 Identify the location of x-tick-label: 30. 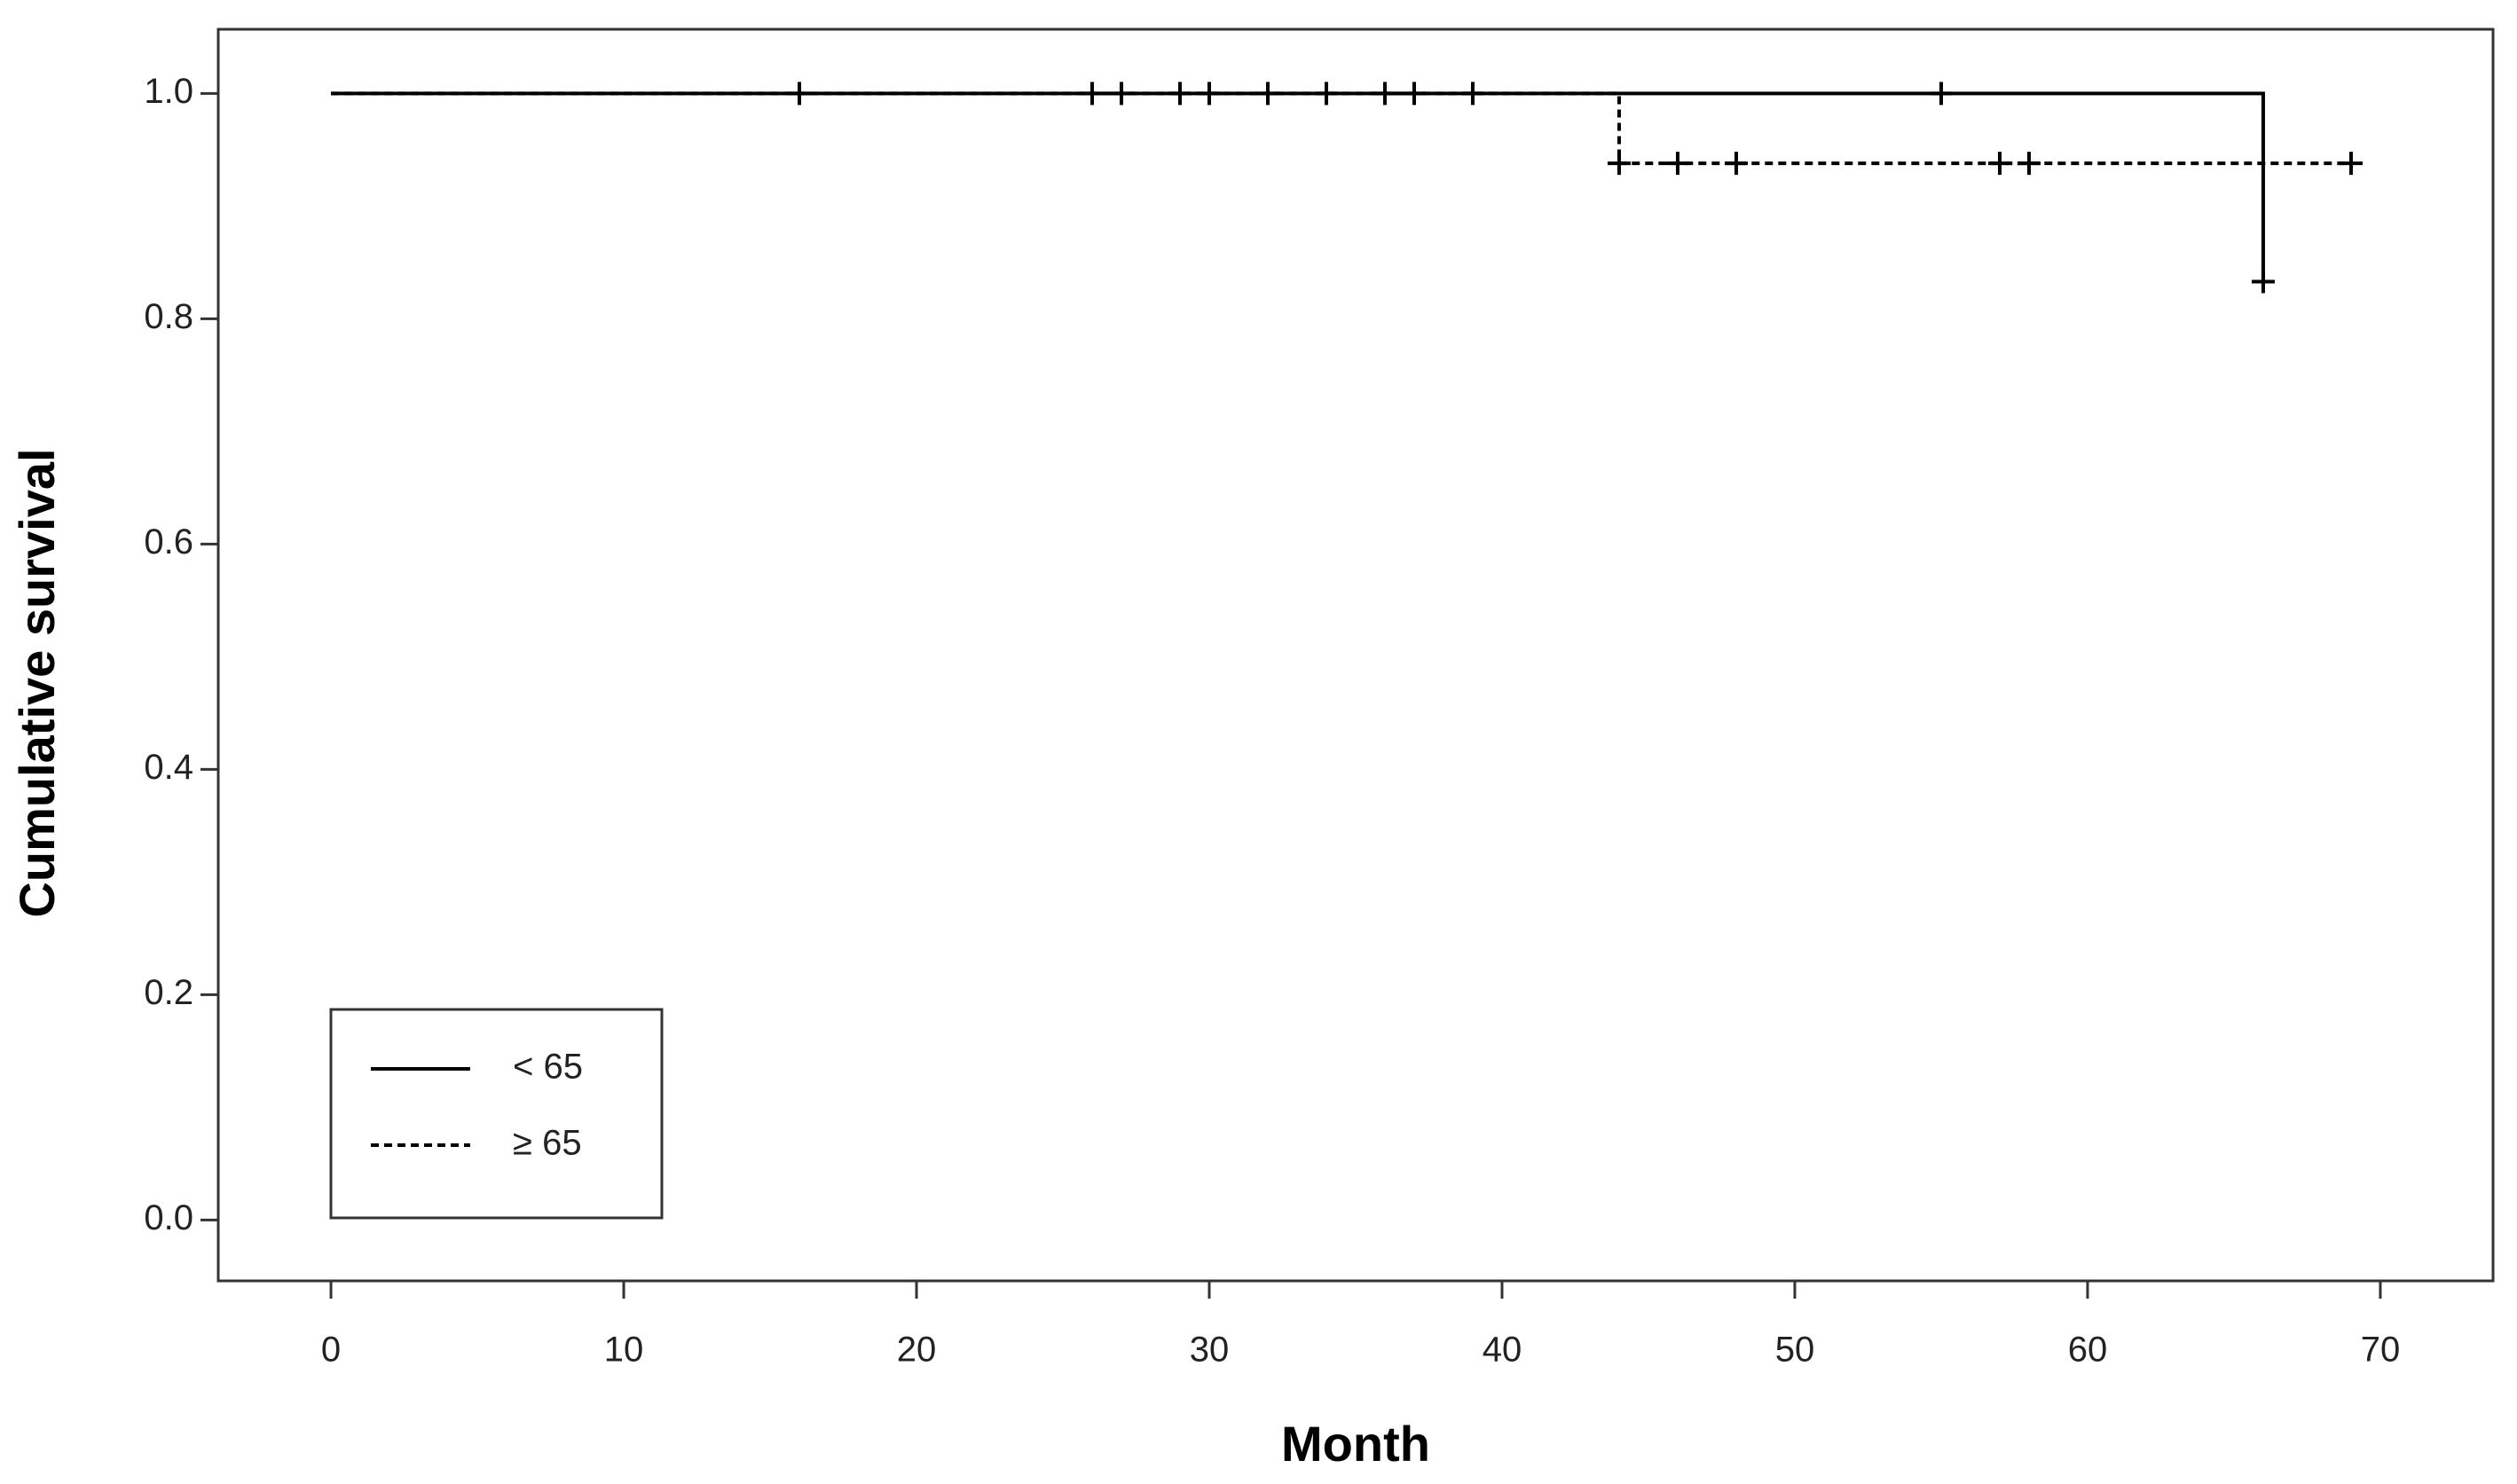
(1210, 1350).